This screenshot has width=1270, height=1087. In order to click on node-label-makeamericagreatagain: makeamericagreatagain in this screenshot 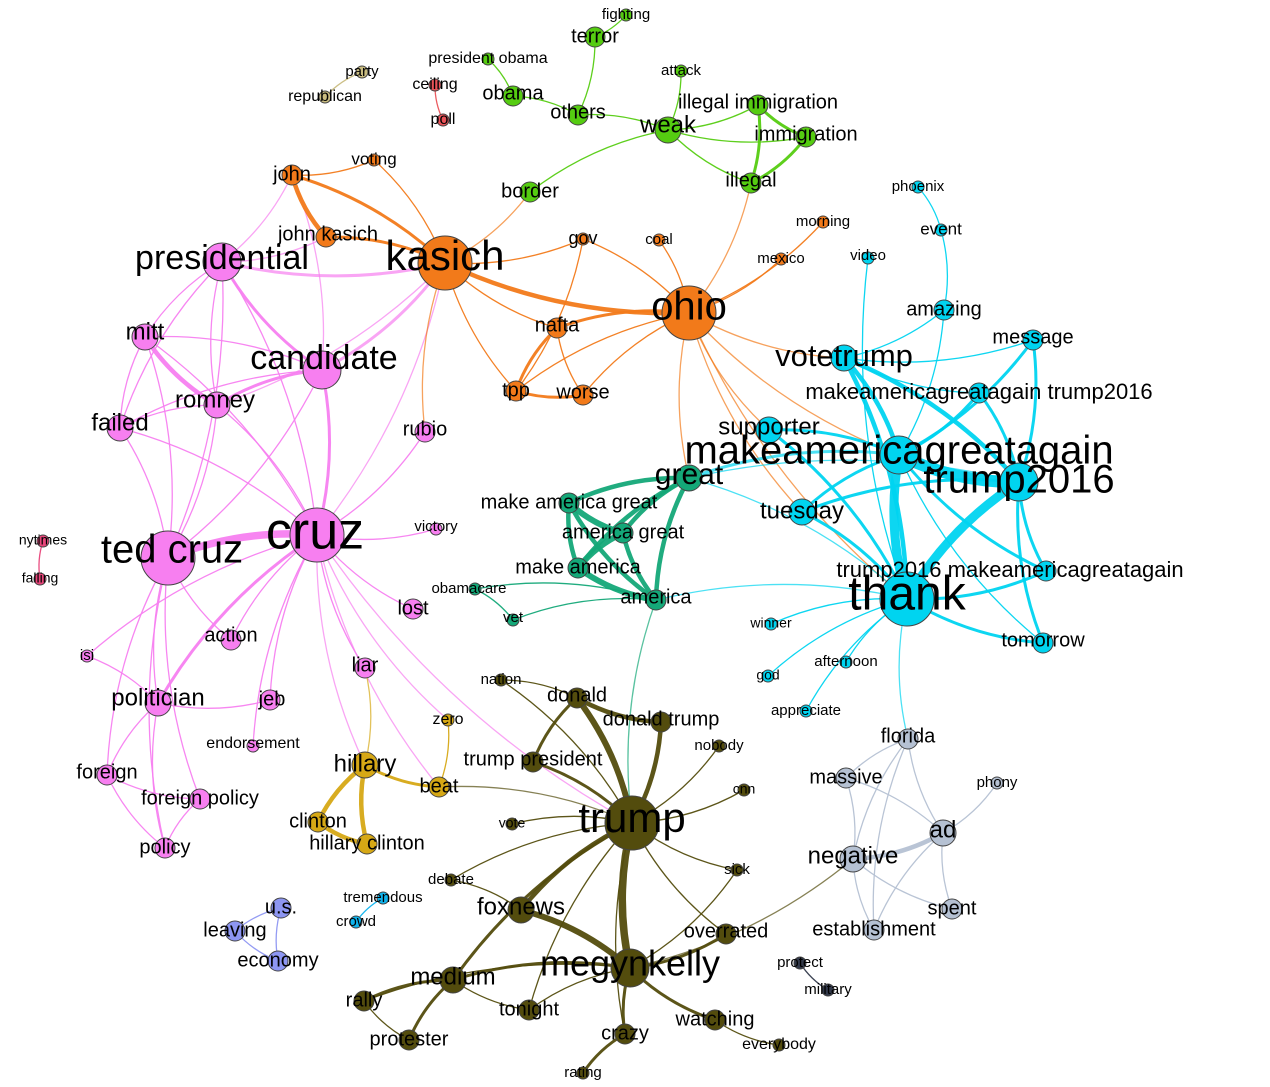, I will do `click(898, 451)`.